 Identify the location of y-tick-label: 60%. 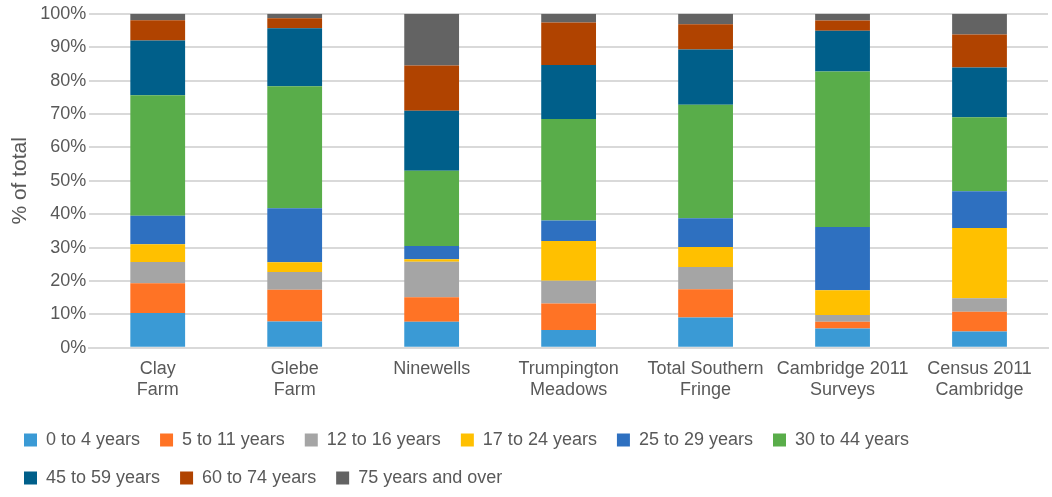
(68, 146).